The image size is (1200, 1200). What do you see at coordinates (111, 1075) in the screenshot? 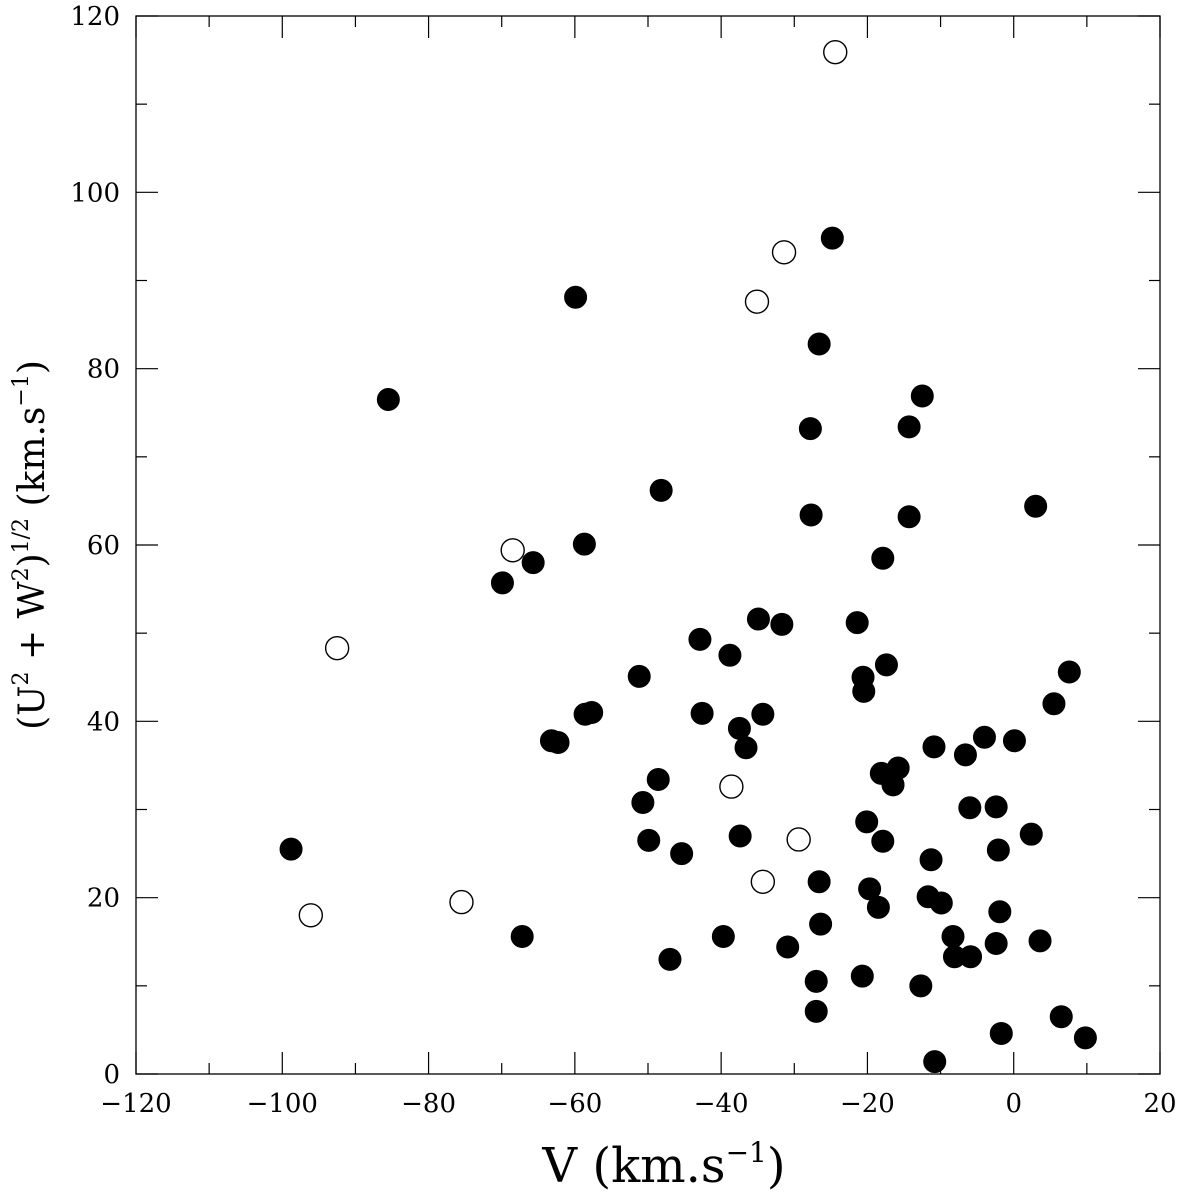
I see `y-tick-label: 0` at bounding box center [111, 1075].